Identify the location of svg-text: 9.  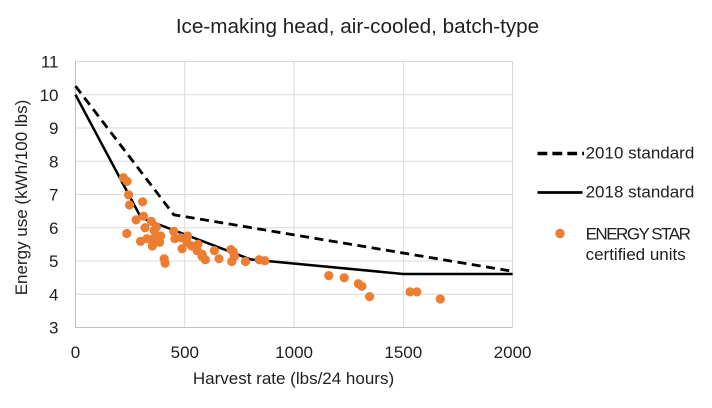
(53, 128).